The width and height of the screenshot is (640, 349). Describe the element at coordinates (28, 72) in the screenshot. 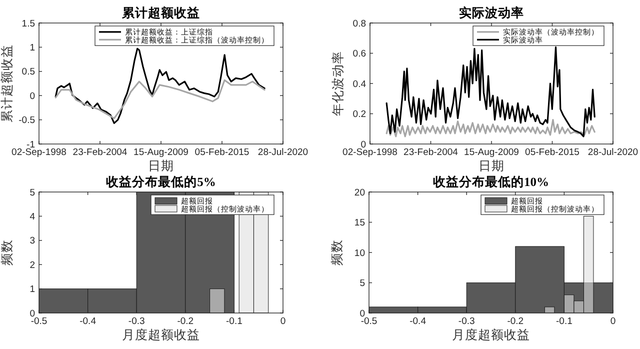

I see `y-tick-label: 0.5` at that location.